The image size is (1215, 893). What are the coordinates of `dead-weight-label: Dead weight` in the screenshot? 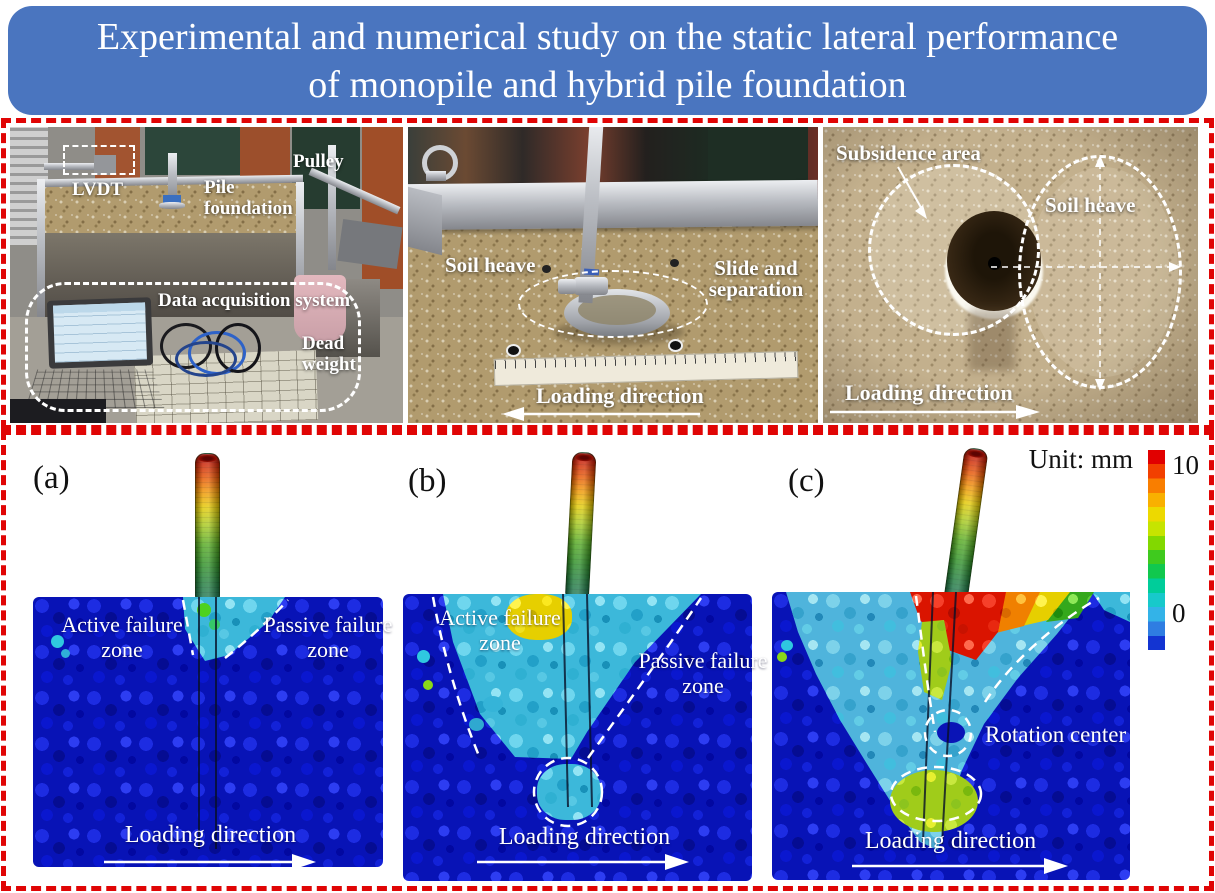 It's located at (329, 354).